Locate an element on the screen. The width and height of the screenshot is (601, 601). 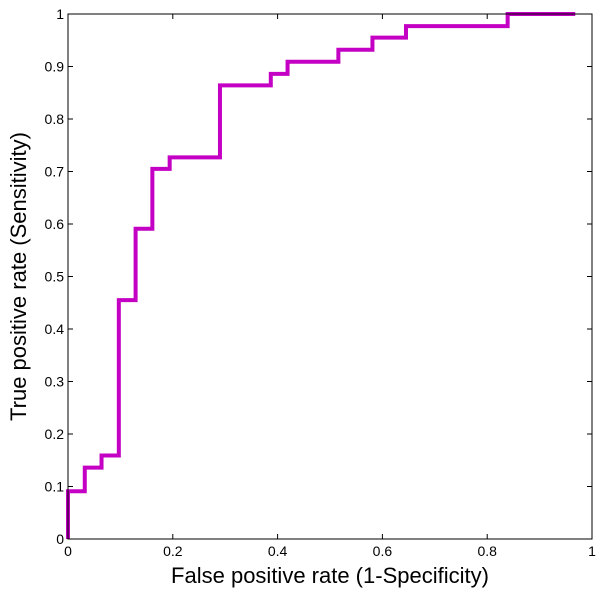
y-tick-label: 0.9 is located at coordinates (55, 67).